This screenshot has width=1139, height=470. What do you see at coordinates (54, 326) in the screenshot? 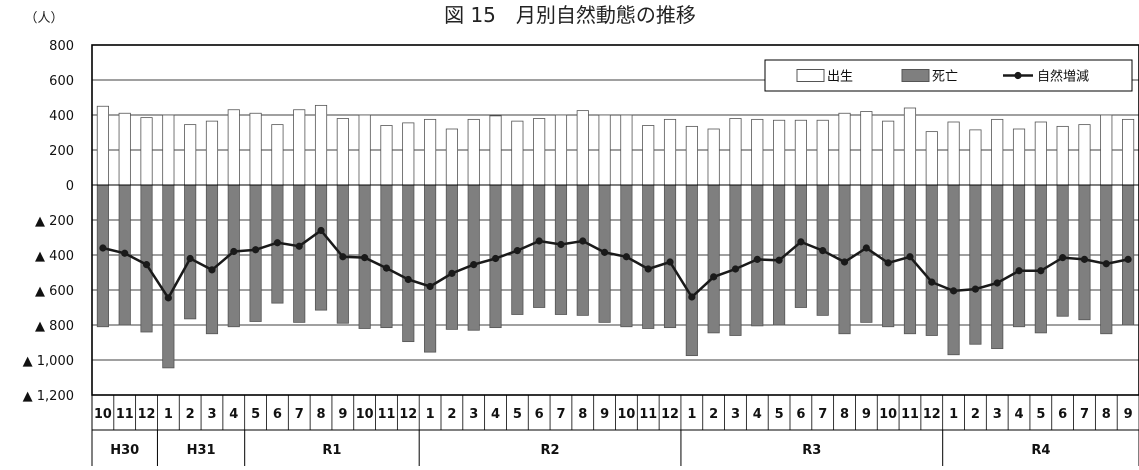
I see `y-tick-label: ▲ 800` at bounding box center [54, 326].